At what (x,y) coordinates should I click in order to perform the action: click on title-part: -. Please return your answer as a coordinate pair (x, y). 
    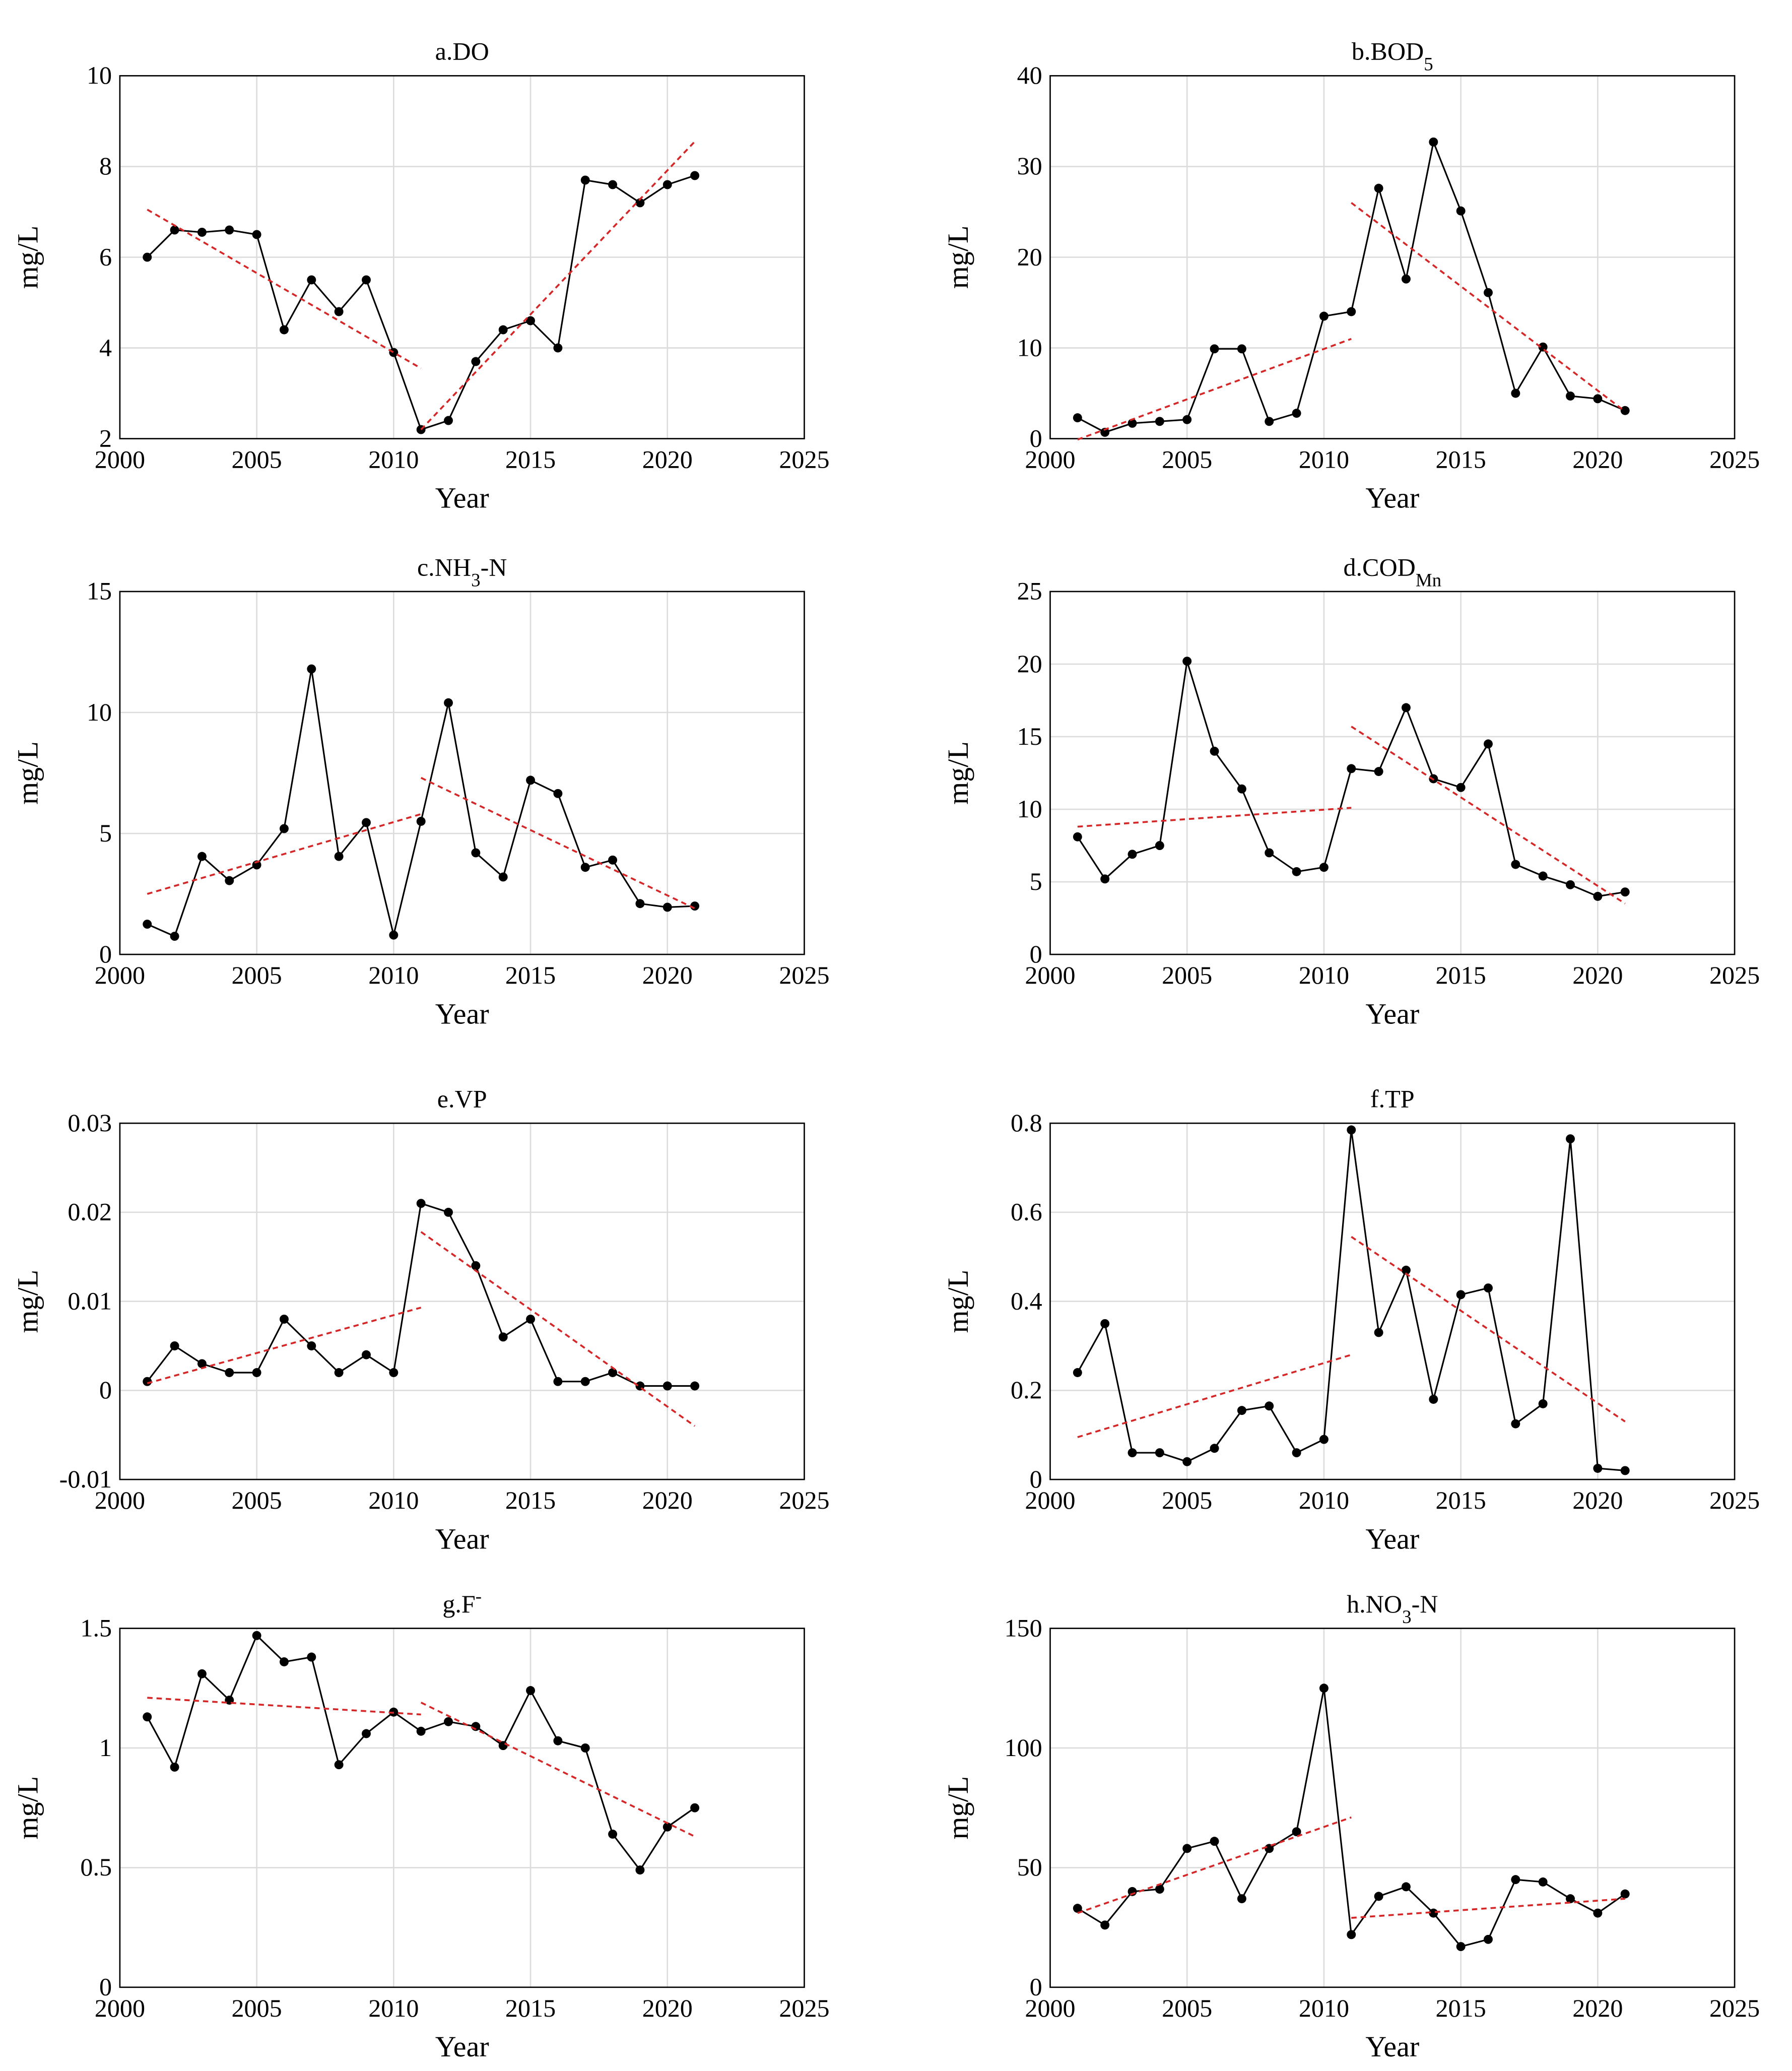
    Looking at the image, I should click on (479, 1595).